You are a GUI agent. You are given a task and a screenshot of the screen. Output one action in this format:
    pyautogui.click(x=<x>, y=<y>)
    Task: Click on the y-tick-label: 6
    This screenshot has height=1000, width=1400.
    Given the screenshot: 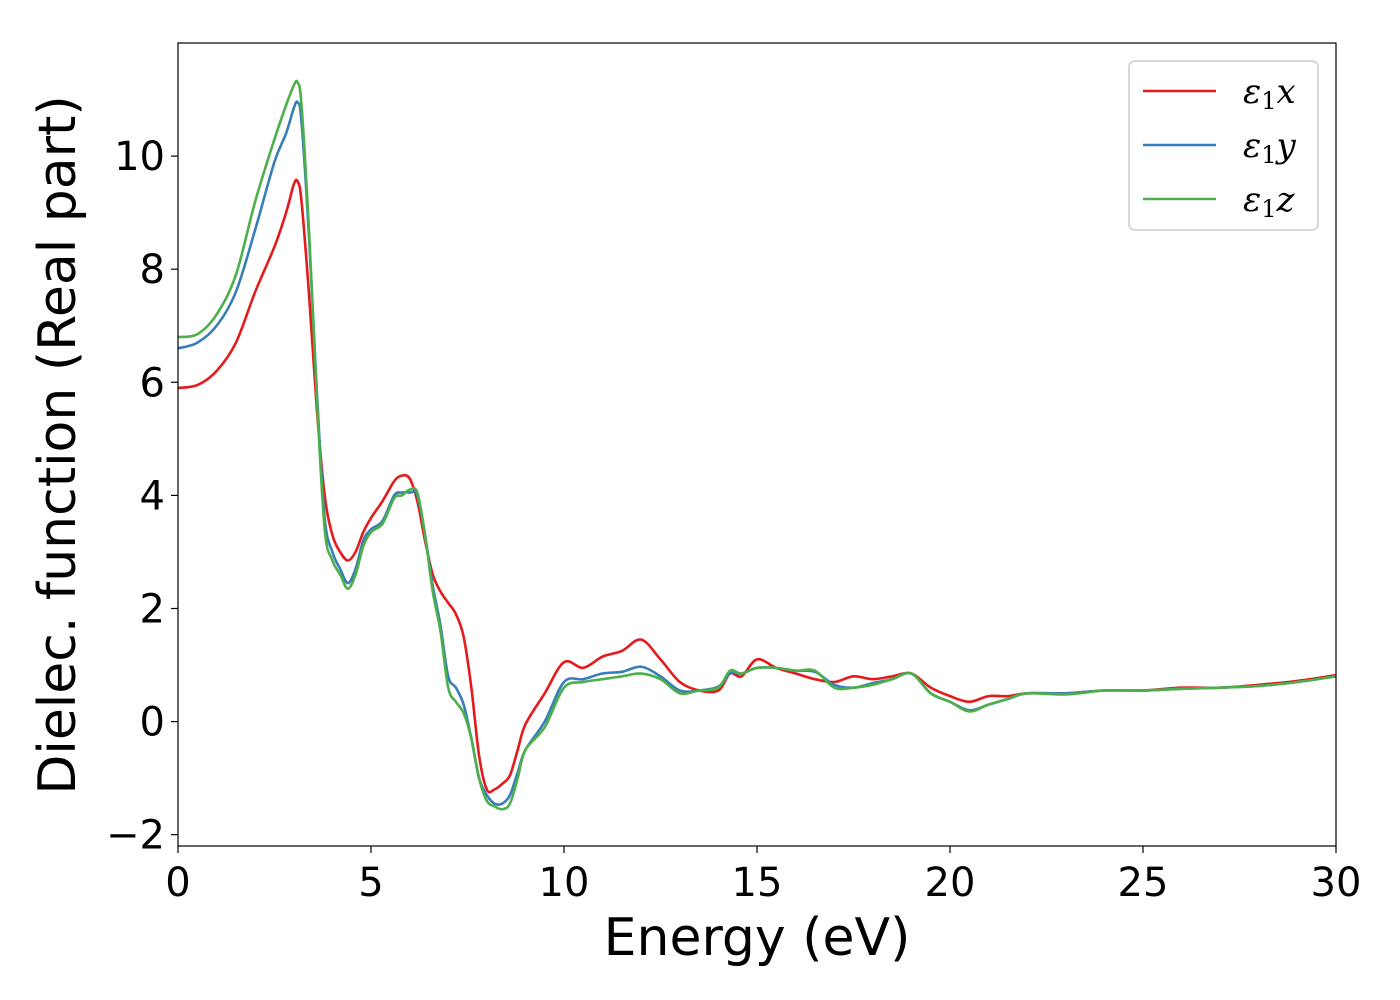 What is the action you would take?
    pyautogui.click(x=152, y=383)
    